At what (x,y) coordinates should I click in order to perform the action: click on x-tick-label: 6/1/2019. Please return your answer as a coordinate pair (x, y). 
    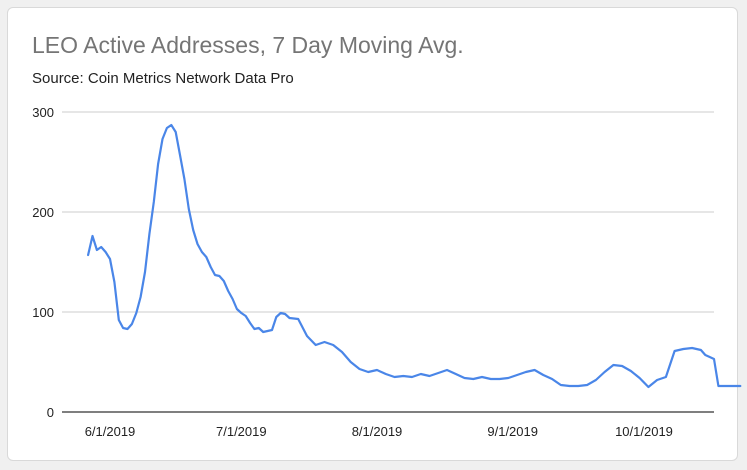
    Looking at the image, I should click on (110, 431).